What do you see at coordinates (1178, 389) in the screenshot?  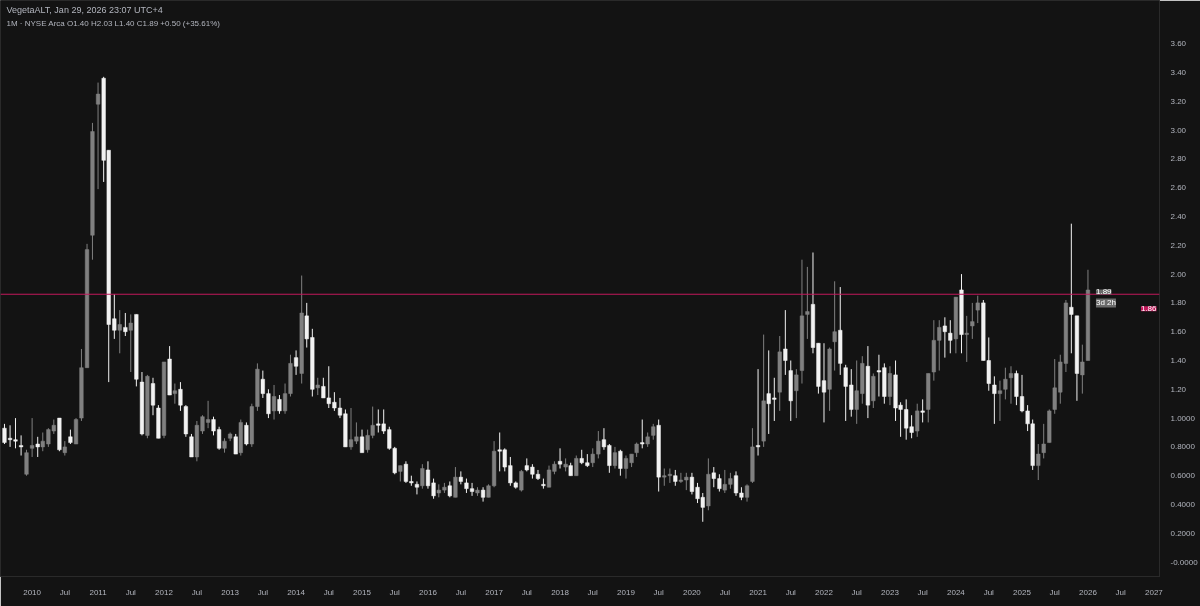 I see `y-tick-label: 1.20` at bounding box center [1178, 389].